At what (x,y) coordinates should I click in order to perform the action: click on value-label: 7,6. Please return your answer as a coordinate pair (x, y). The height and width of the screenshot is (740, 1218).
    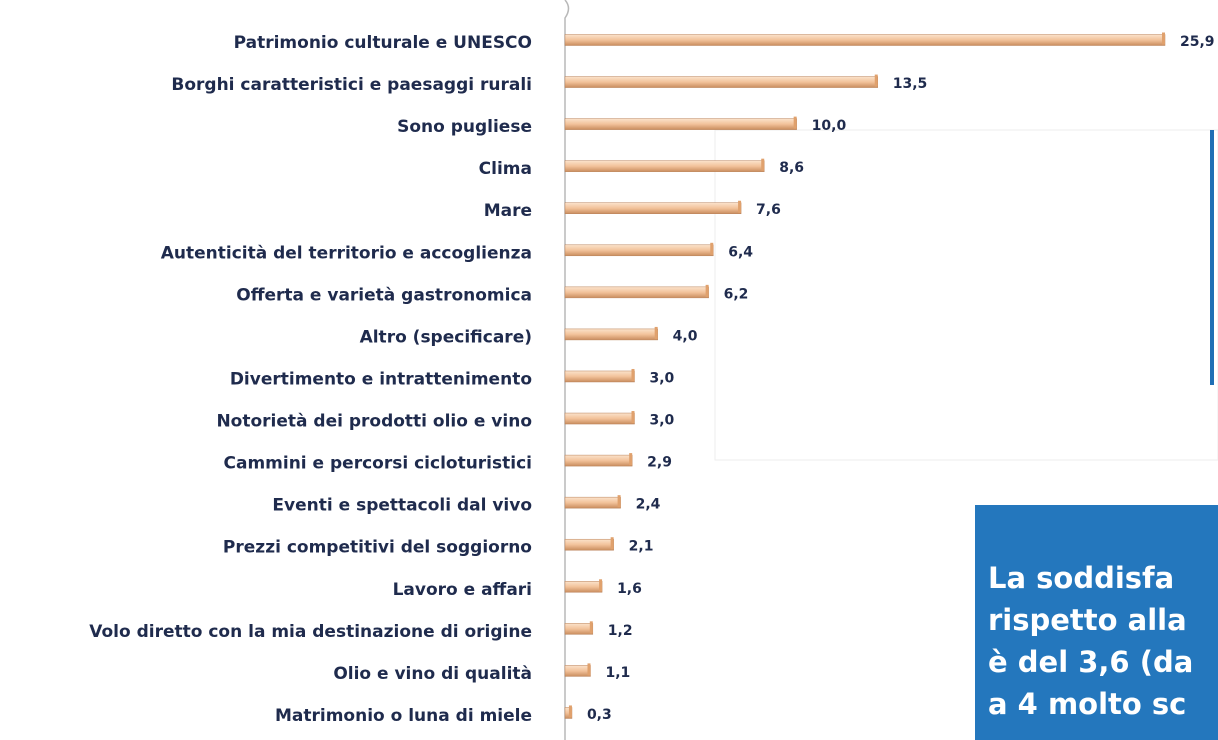
    Looking at the image, I should click on (768, 210).